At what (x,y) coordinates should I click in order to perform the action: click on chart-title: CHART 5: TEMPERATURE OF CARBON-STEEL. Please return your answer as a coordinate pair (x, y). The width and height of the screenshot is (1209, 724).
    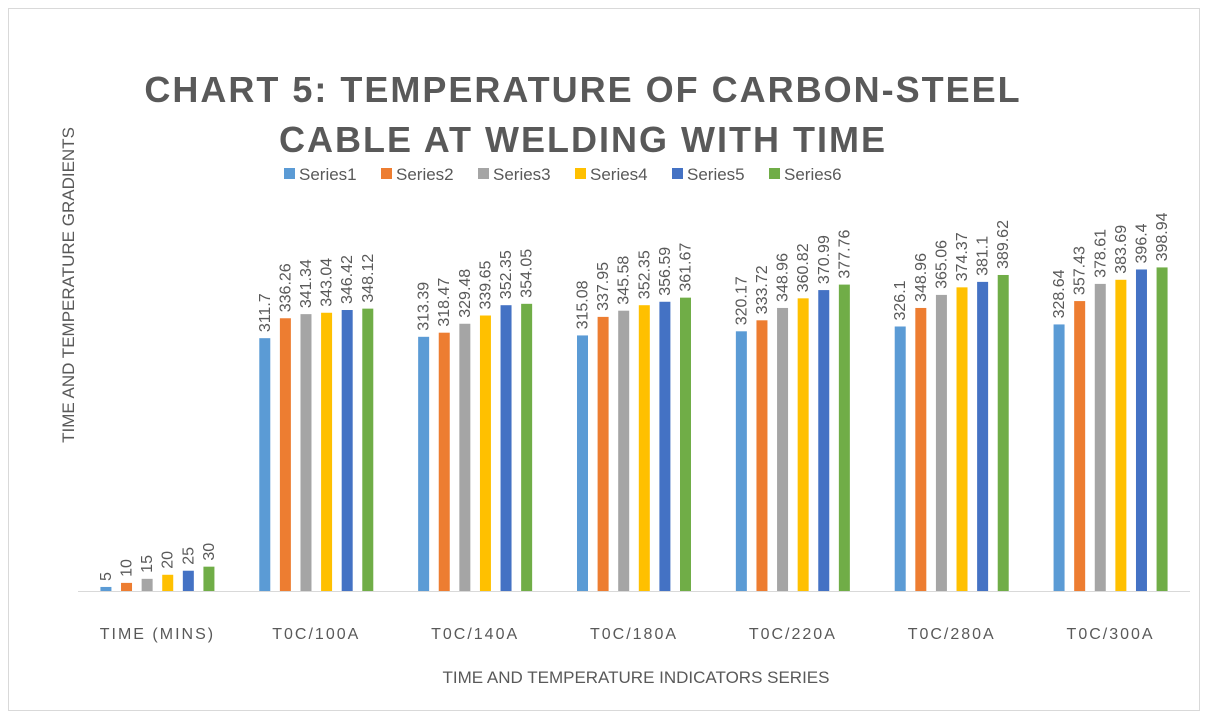
    Looking at the image, I should click on (582, 89).